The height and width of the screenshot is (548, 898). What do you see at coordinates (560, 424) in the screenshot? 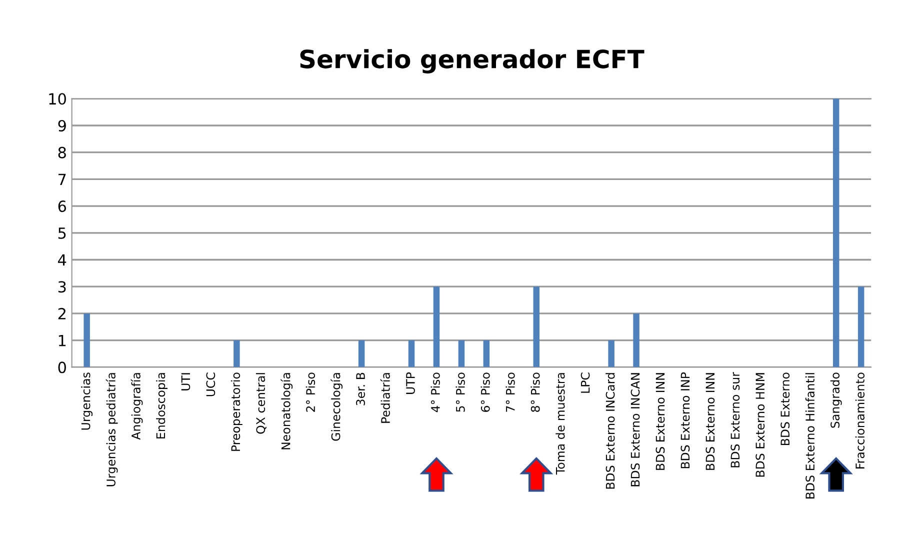
I see `x-tick-label: Toma de muestra` at bounding box center [560, 424].